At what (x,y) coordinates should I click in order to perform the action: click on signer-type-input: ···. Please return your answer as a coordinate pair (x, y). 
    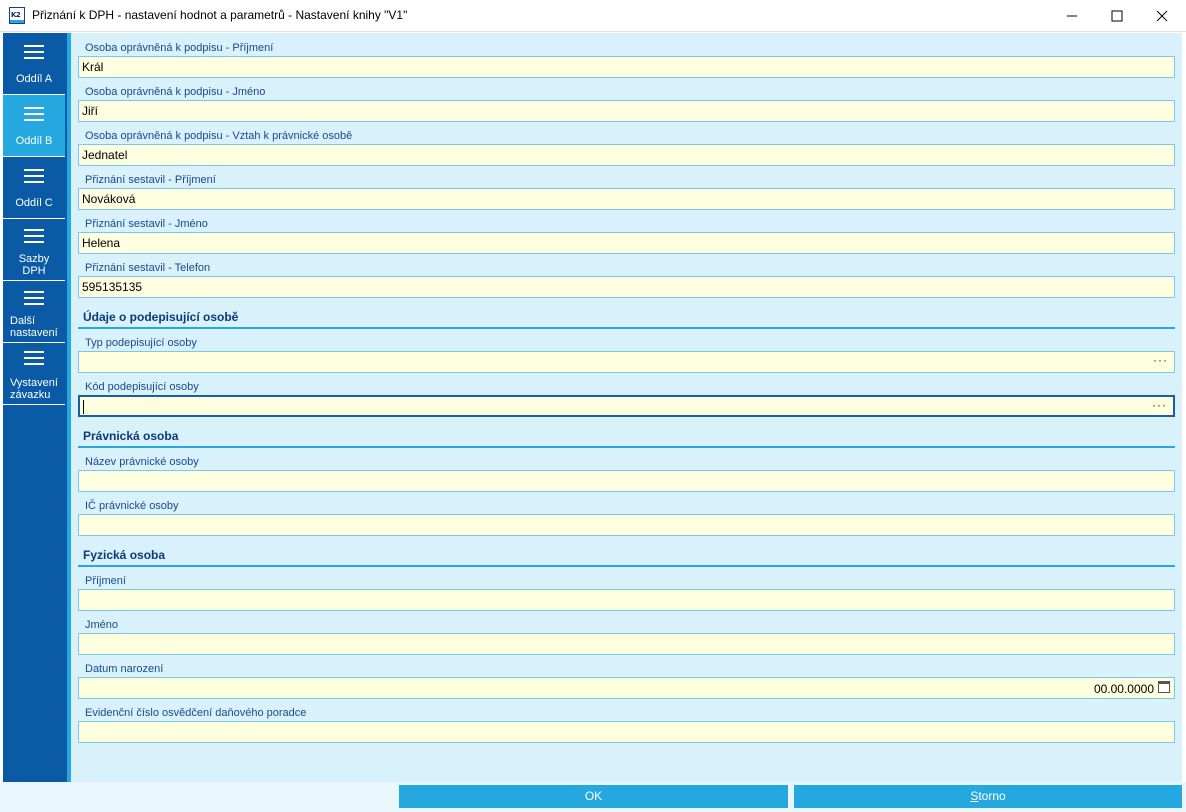
    Looking at the image, I should click on (626, 362).